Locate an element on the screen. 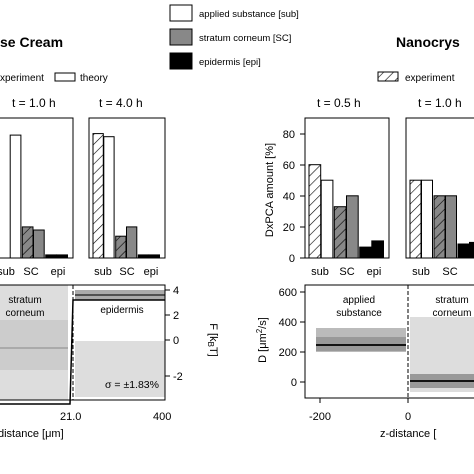  cat-left-4h-epi: epi is located at coordinates (151, 272).